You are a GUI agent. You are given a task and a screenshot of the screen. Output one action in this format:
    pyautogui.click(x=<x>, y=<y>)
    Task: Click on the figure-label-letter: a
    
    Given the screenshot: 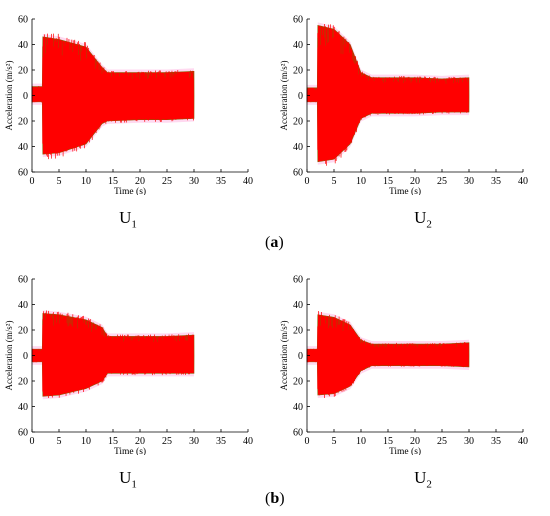 What is the action you would take?
    pyautogui.click(x=274, y=242)
    